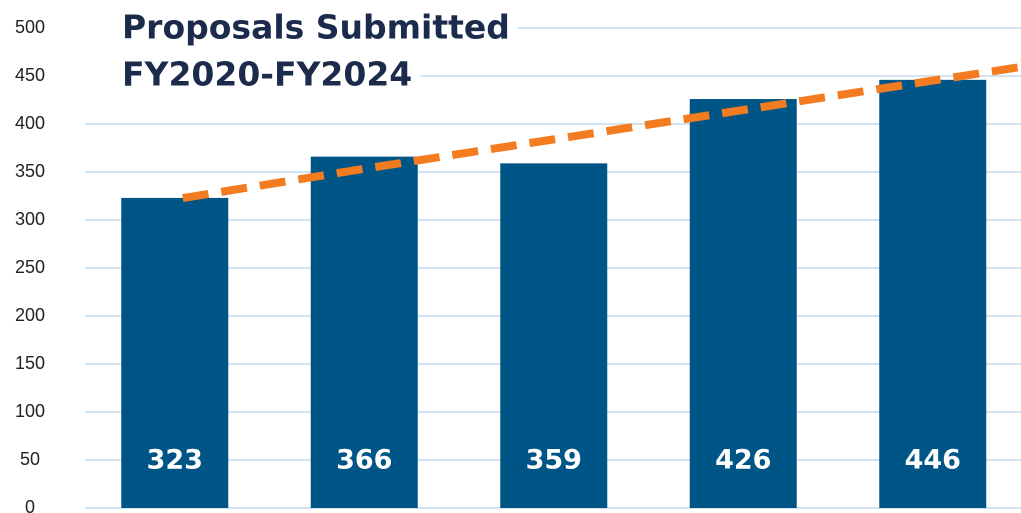 The height and width of the screenshot is (513, 1021). Describe the element at coordinates (30, 75) in the screenshot. I see `y-tick-label: 450` at that location.